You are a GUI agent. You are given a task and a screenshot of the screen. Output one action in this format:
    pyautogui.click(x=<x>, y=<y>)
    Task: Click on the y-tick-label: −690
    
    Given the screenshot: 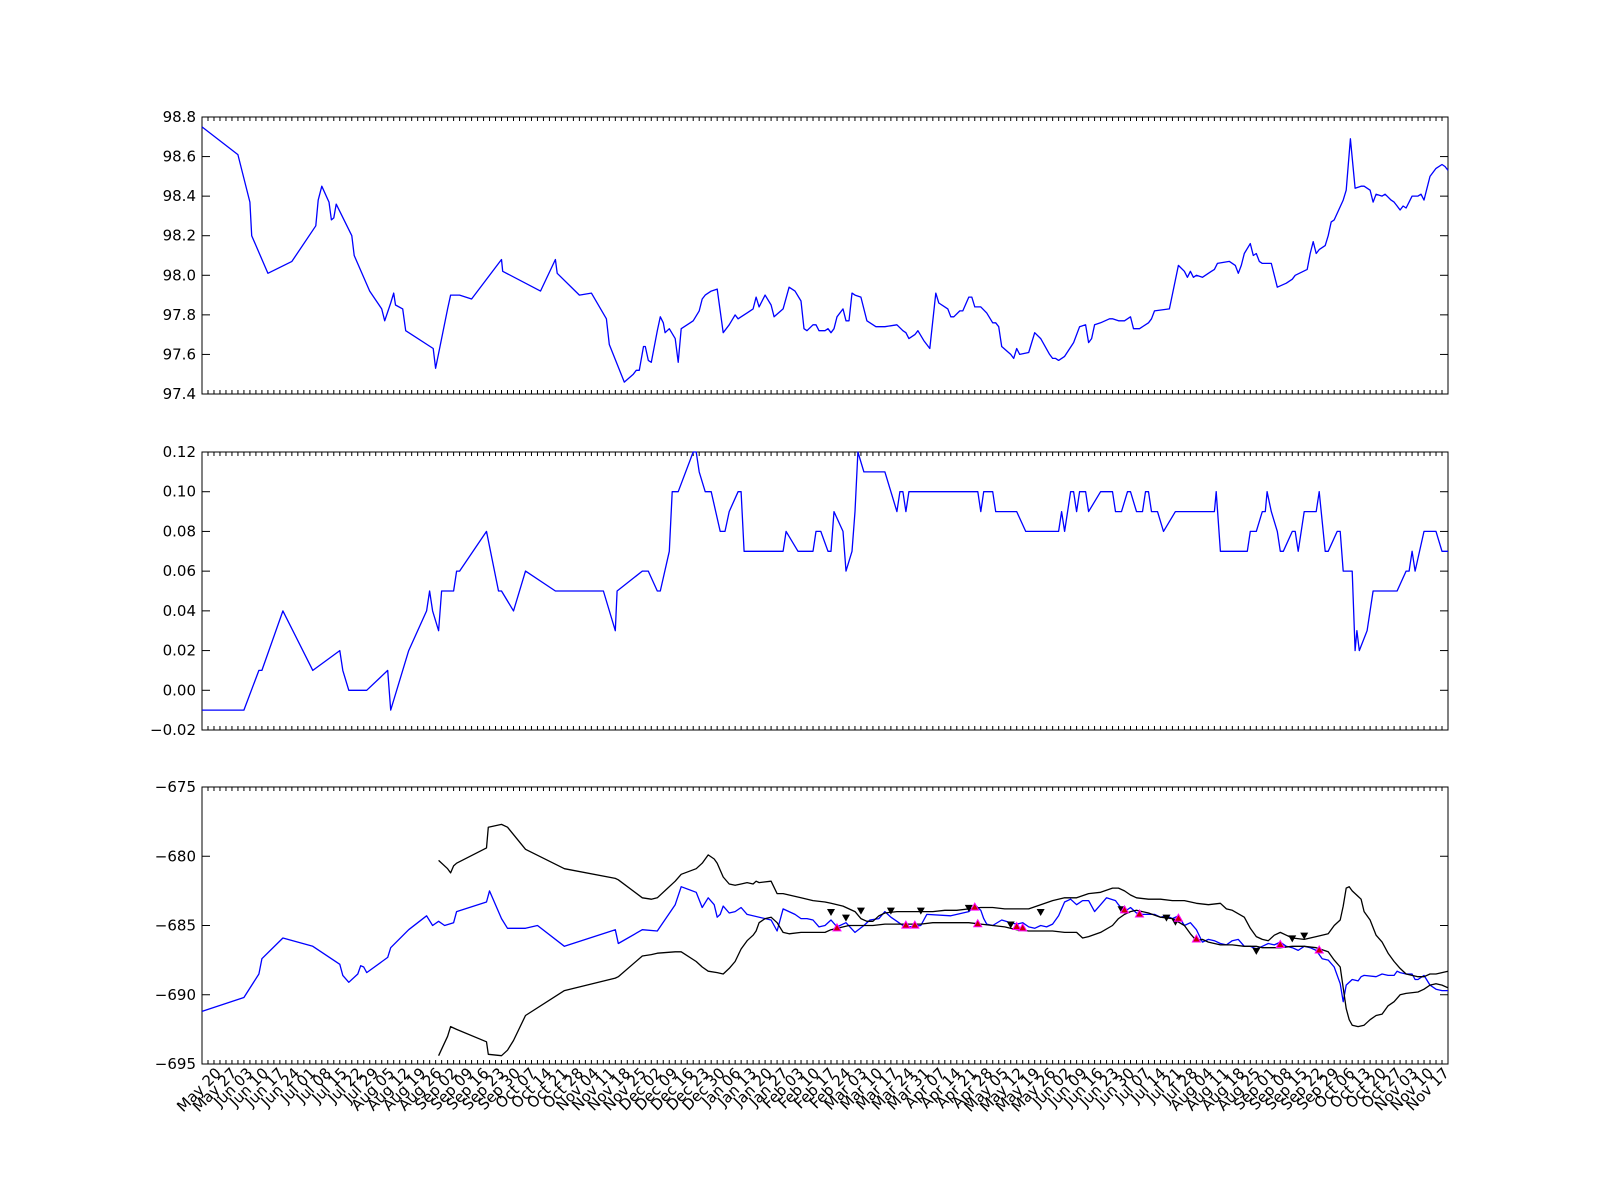 What is the action you would take?
    pyautogui.click(x=175, y=995)
    